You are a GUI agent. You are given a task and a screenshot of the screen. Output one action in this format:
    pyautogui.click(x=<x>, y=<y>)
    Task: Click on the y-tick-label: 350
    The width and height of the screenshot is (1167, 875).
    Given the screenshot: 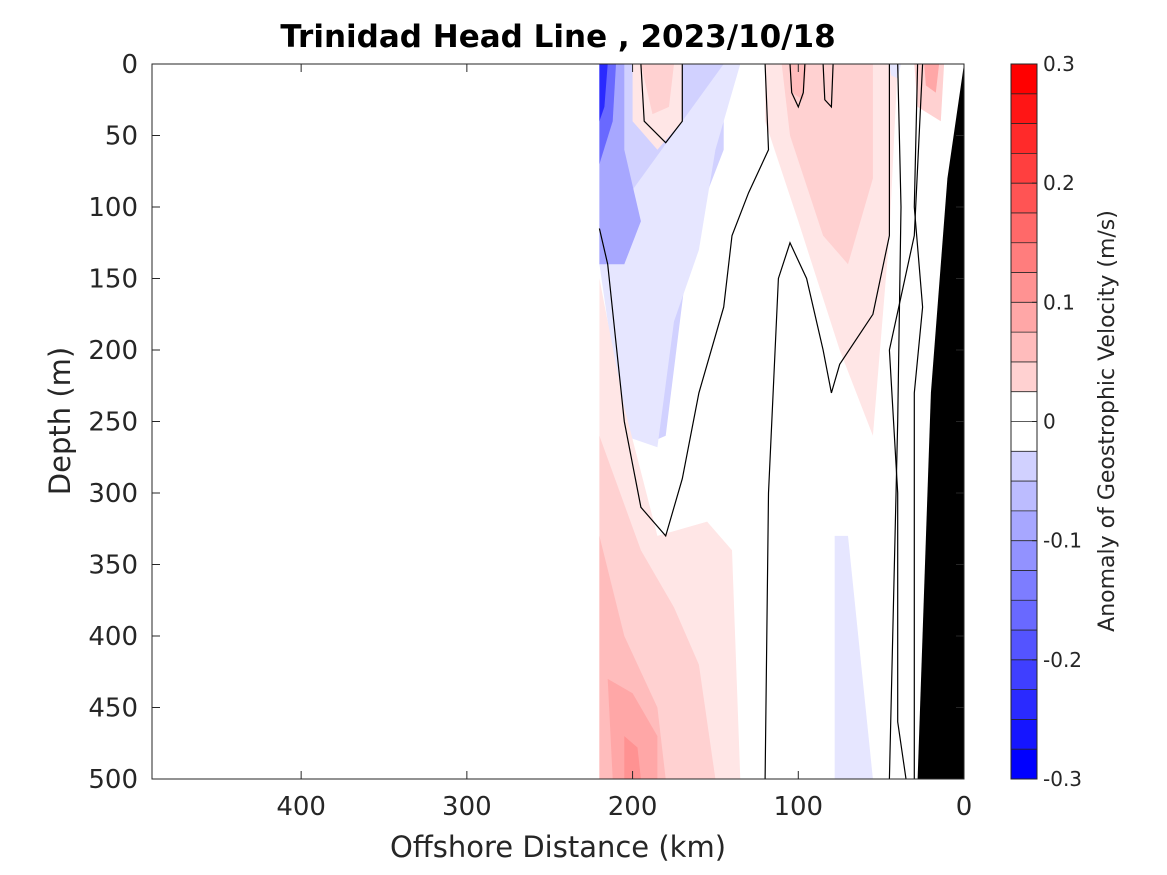 What is the action you would take?
    pyautogui.click(x=113, y=566)
    